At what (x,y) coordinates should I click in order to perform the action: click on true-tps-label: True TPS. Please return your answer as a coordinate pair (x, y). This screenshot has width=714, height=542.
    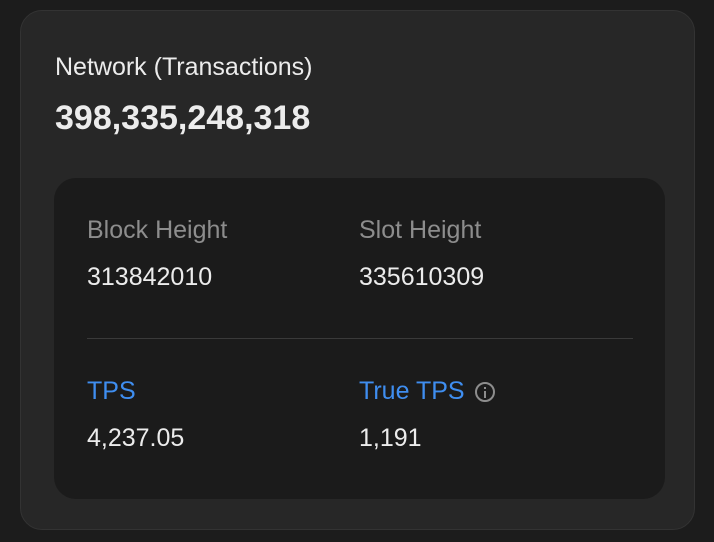
    Looking at the image, I should click on (412, 391).